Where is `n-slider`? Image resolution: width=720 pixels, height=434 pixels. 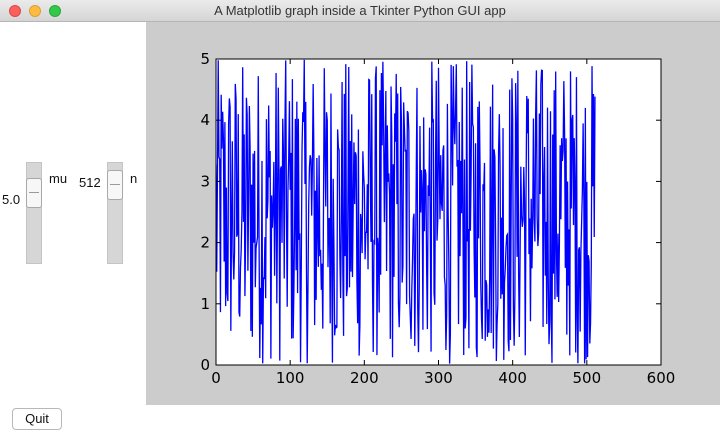
n-slider is located at coordinates (115, 213).